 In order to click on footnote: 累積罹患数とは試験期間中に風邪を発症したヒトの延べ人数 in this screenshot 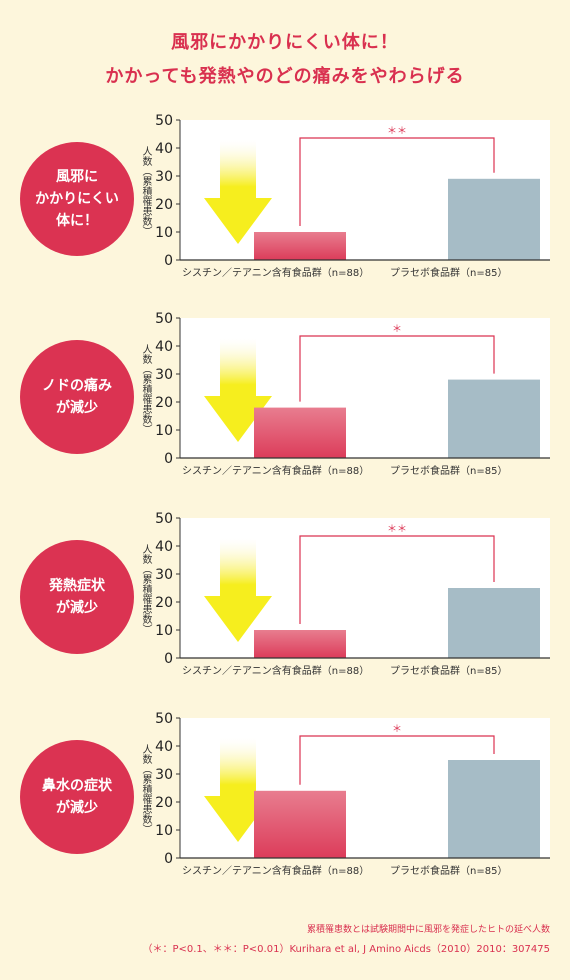, I will do `click(428, 930)`.